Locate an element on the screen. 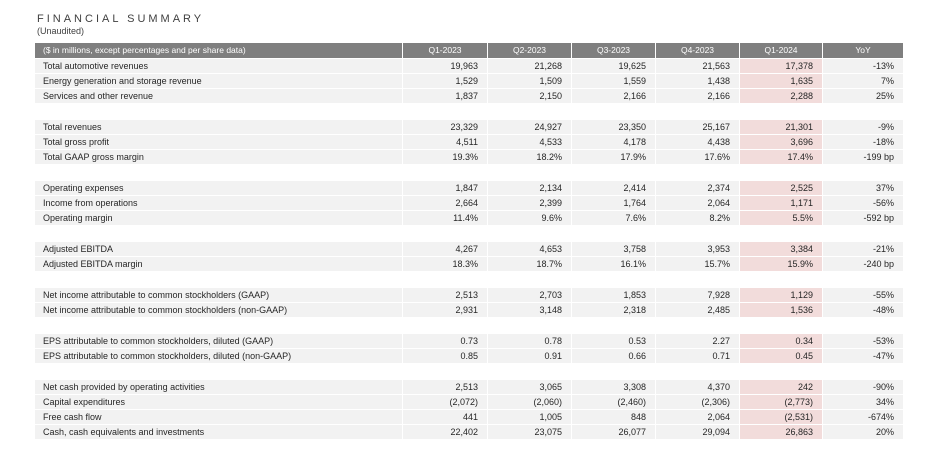 This screenshot has height=464, width=945. yoy-value-cell: 37% is located at coordinates (863, 188).